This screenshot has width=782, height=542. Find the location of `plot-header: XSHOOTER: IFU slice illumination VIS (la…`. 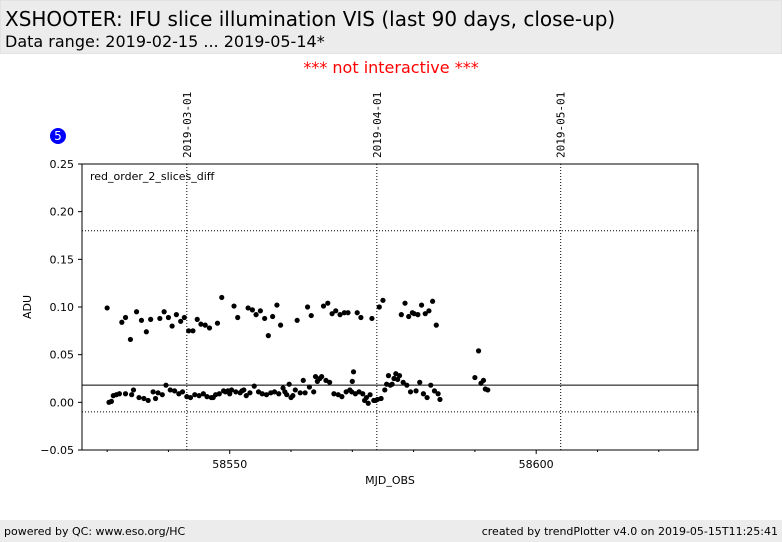

plot-header: XSHOOTER: IFU slice illumination VIS (la… is located at coordinates (391, 27).